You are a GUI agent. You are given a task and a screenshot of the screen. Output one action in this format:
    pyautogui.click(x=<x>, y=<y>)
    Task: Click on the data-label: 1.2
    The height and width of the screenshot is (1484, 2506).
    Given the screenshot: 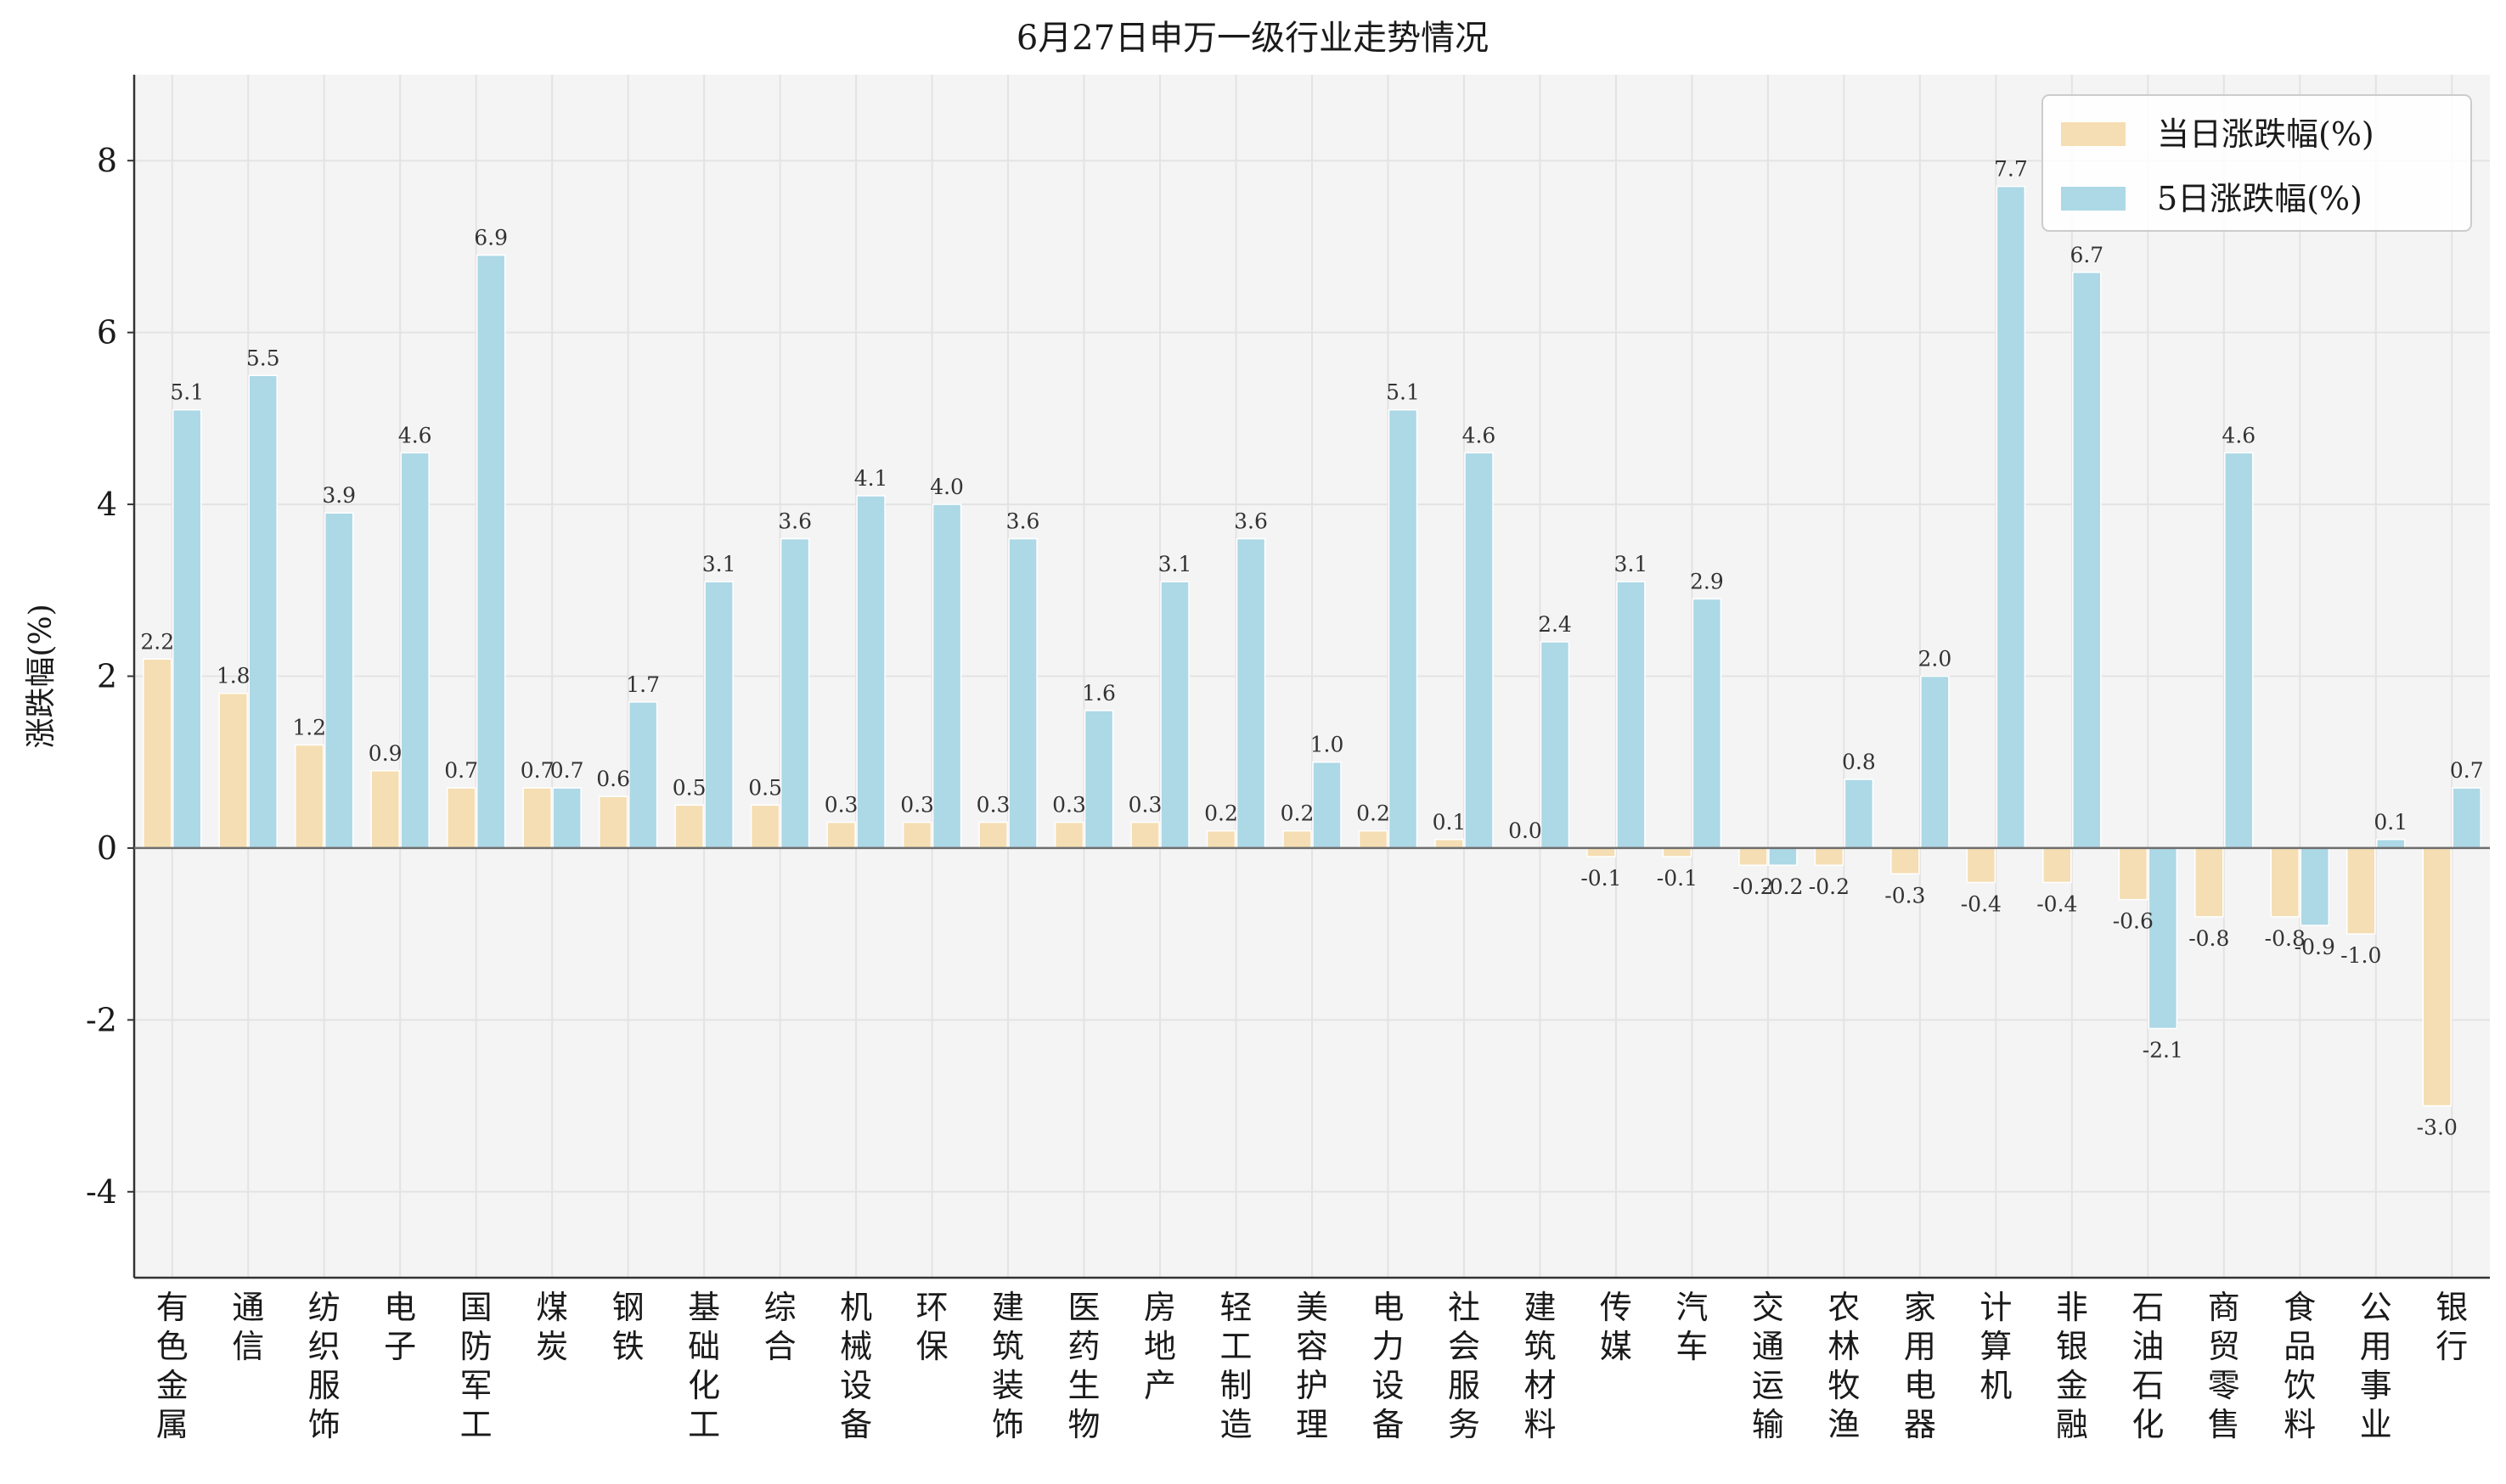 What is the action you would take?
    pyautogui.click(x=309, y=727)
    